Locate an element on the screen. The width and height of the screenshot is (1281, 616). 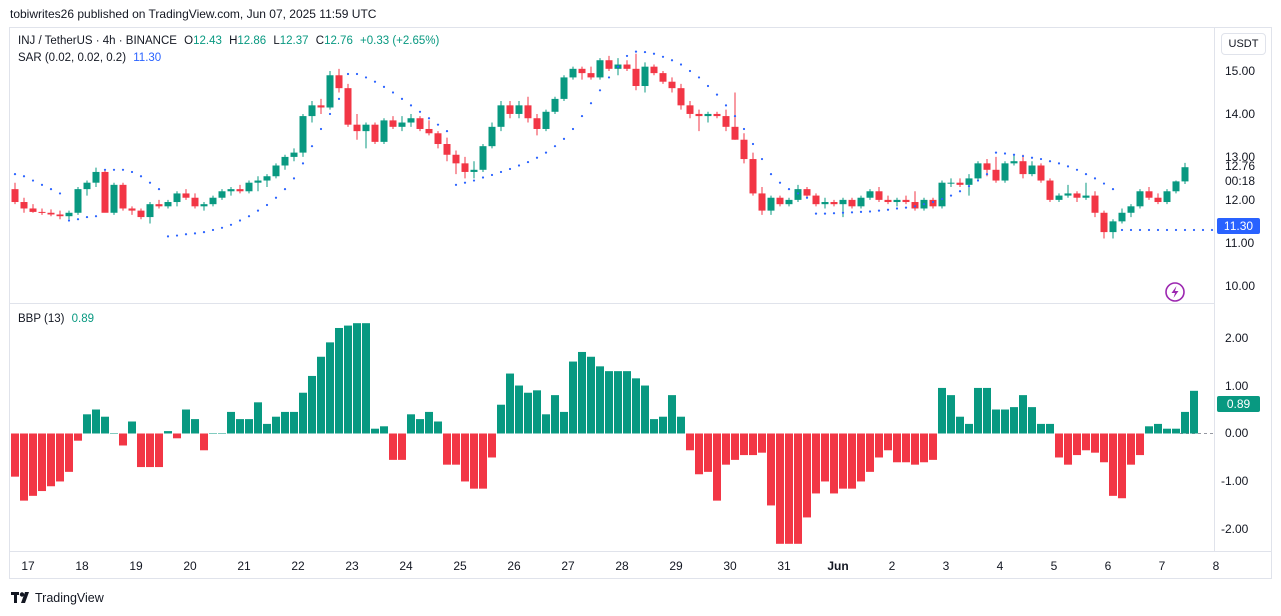
pane-divider is located at coordinates (611, 303).